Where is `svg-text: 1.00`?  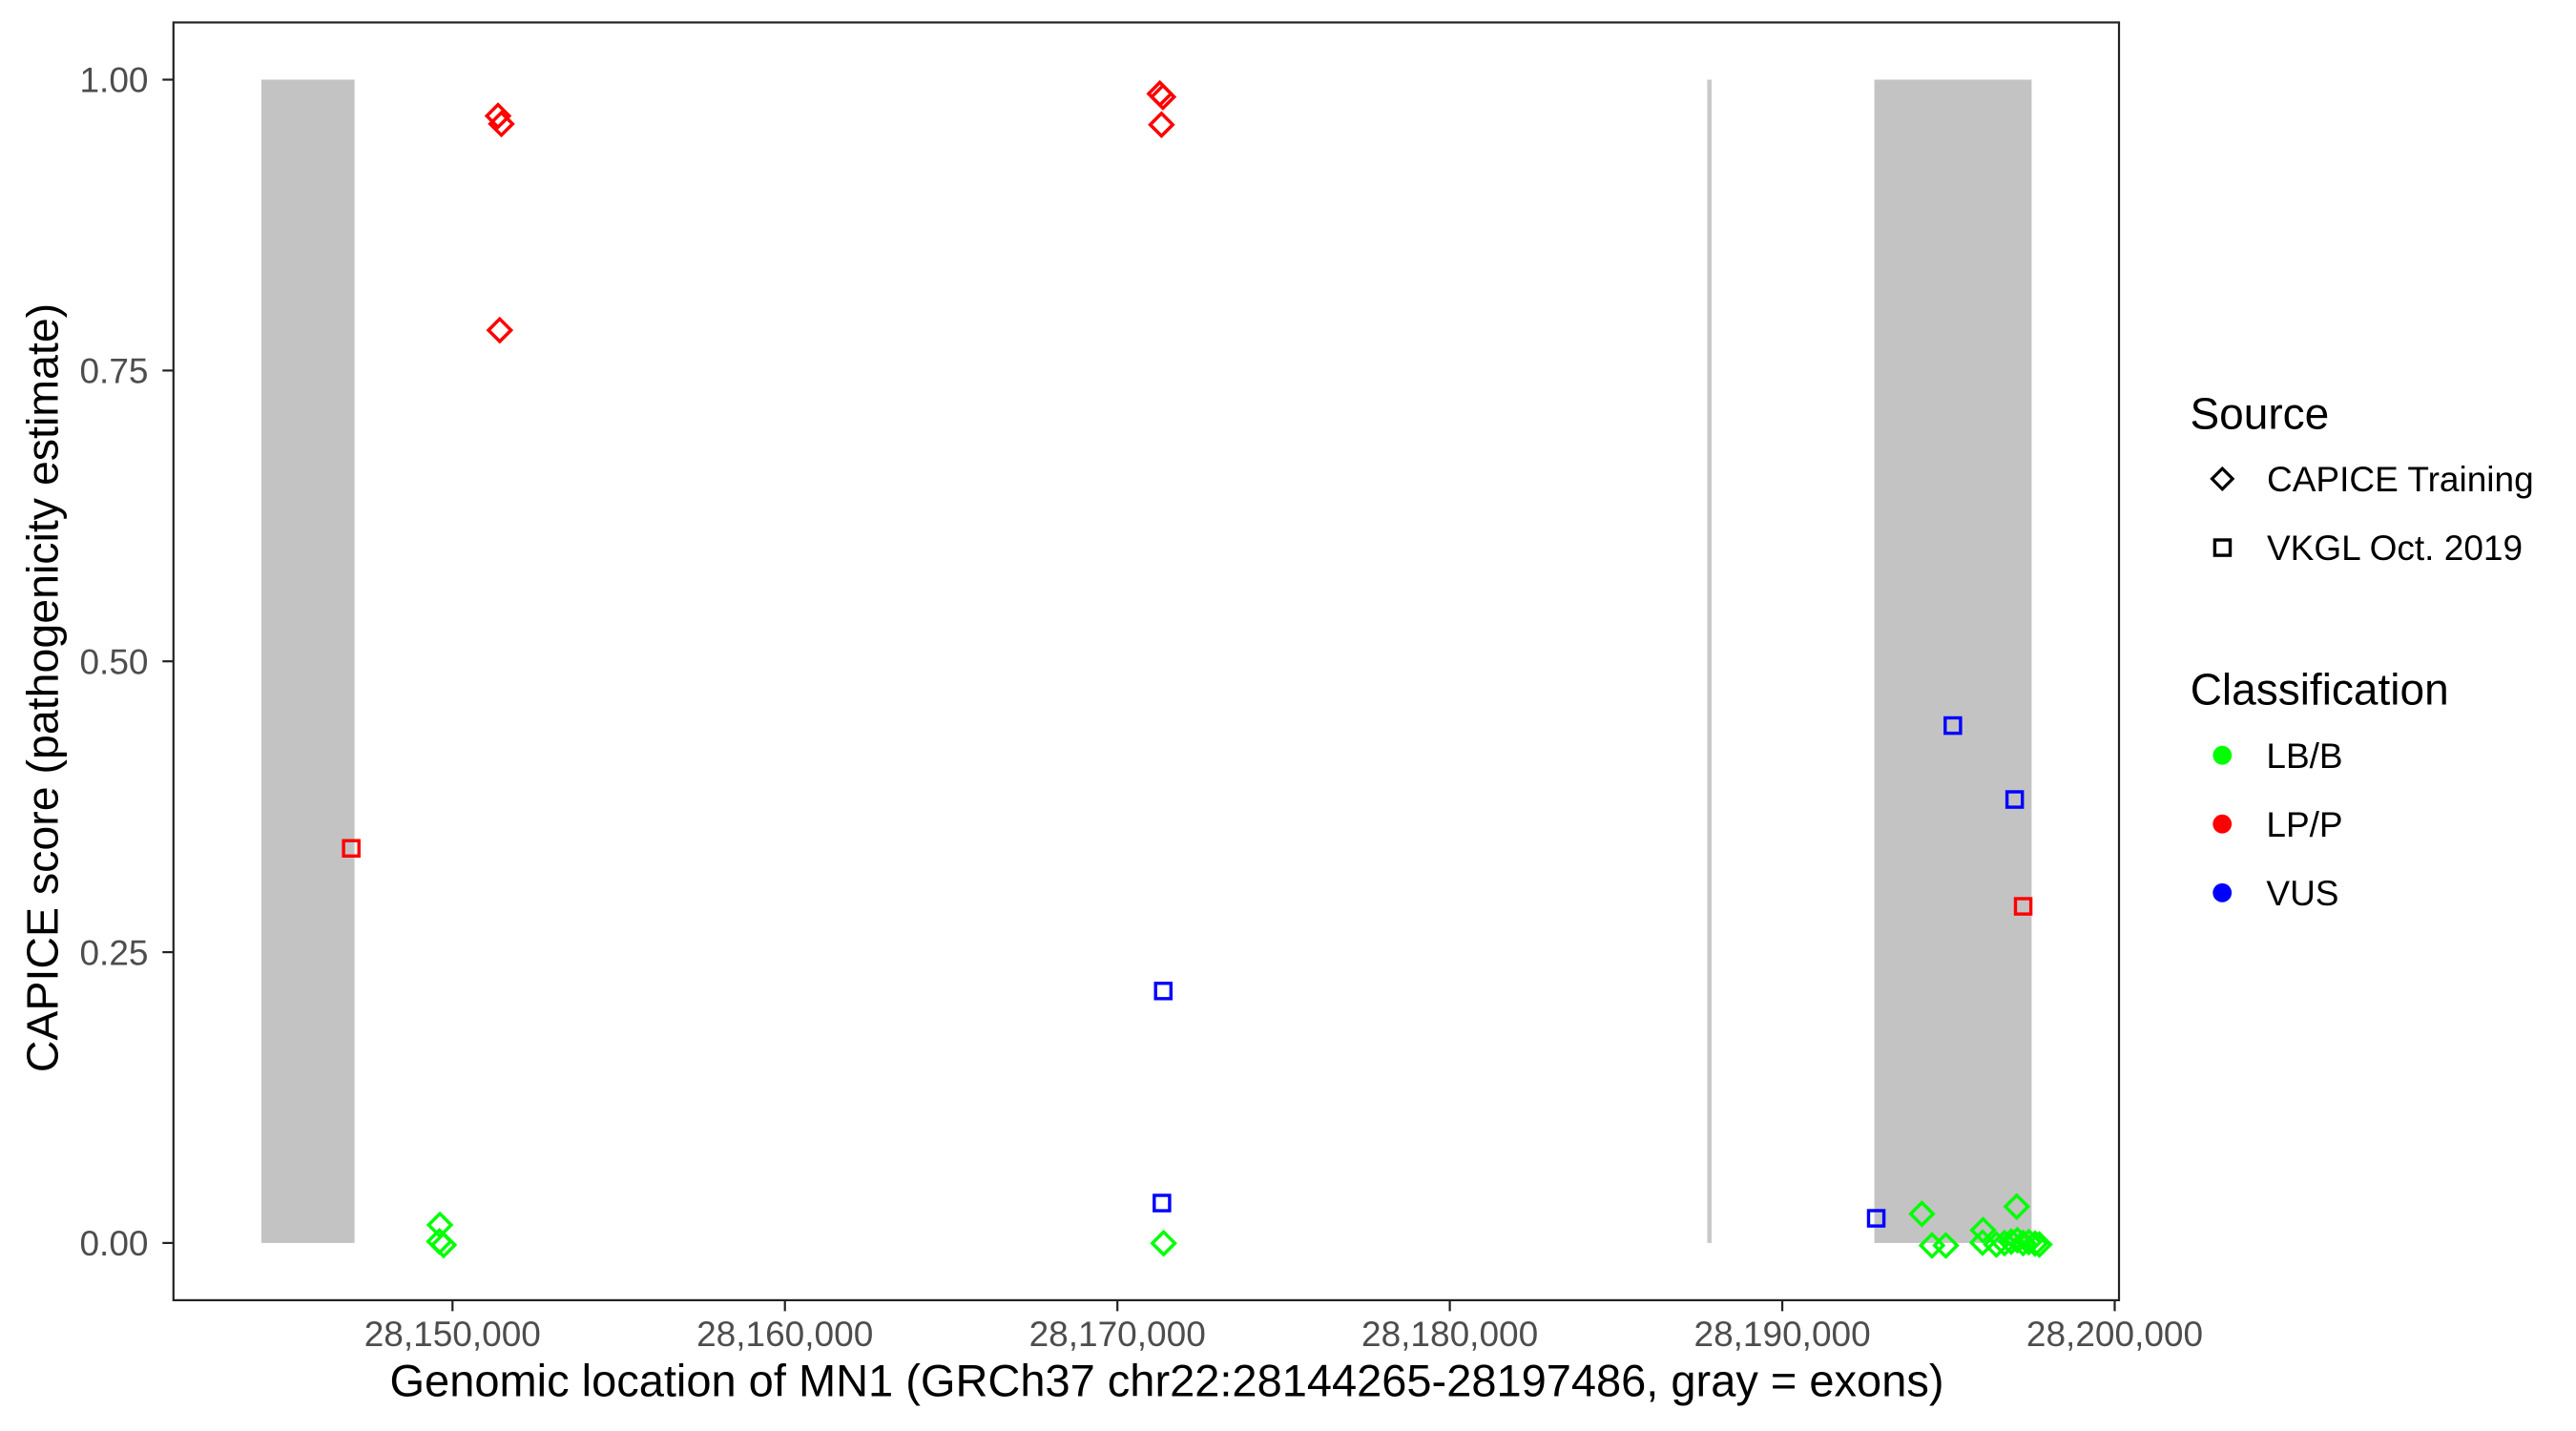
svg-text: 1.00 is located at coordinates (113, 80).